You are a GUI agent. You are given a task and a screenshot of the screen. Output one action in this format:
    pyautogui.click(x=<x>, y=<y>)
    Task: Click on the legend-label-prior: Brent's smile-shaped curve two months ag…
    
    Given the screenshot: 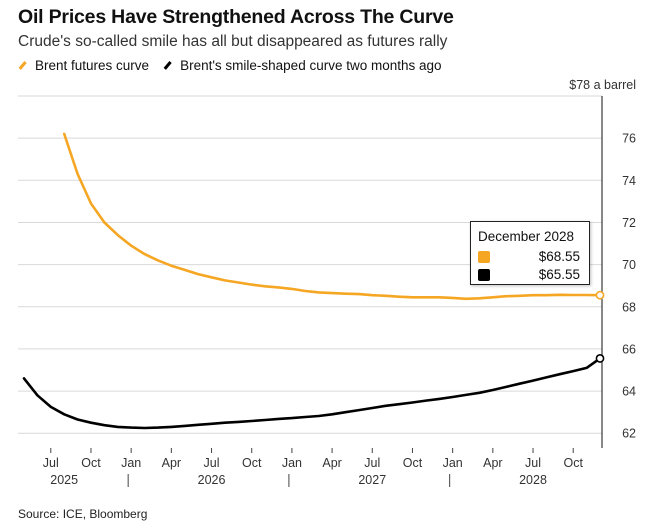 What is the action you would take?
    pyautogui.click(x=311, y=65)
    